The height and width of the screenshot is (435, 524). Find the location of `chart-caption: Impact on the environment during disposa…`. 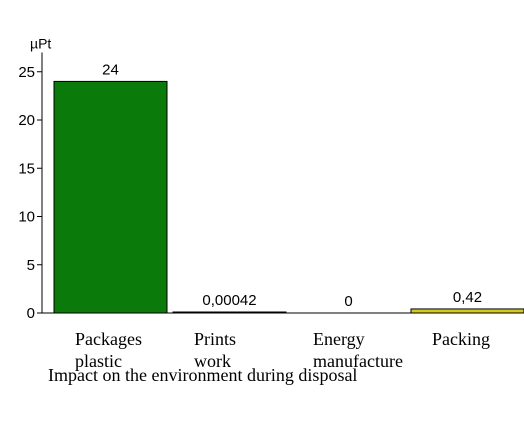

chart-caption: Impact on the environment during disposa… is located at coordinates (203, 375).